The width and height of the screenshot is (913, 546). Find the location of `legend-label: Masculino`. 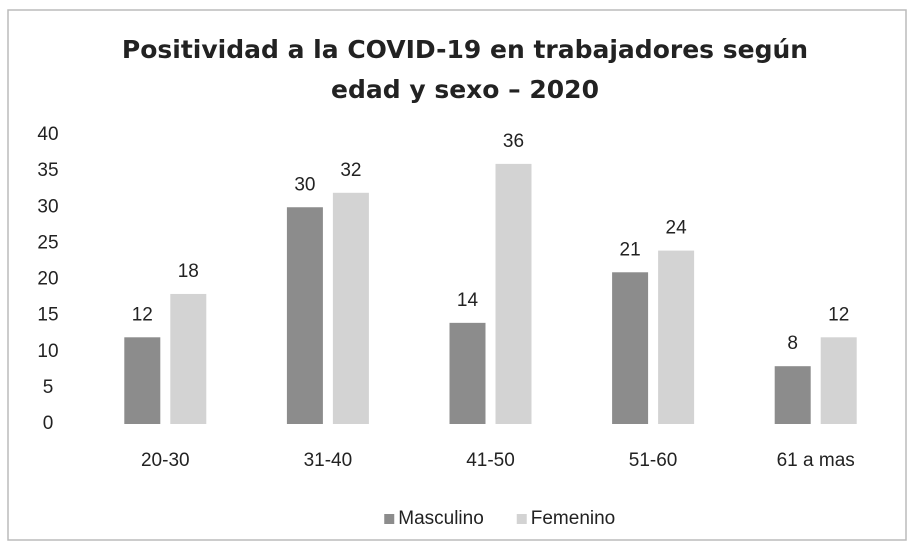

legend-label: Masculino is located at coordinates (441, 518).